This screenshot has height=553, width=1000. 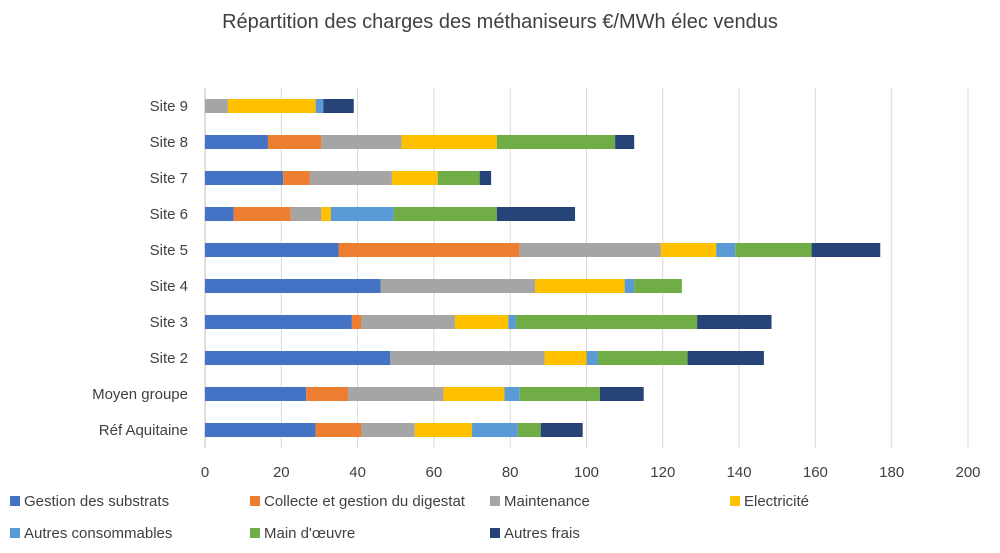 What do you see at coordinates (510, 472) in the screenshot?
I see `x-tick-label: 80` at bounding box center [510, 472].